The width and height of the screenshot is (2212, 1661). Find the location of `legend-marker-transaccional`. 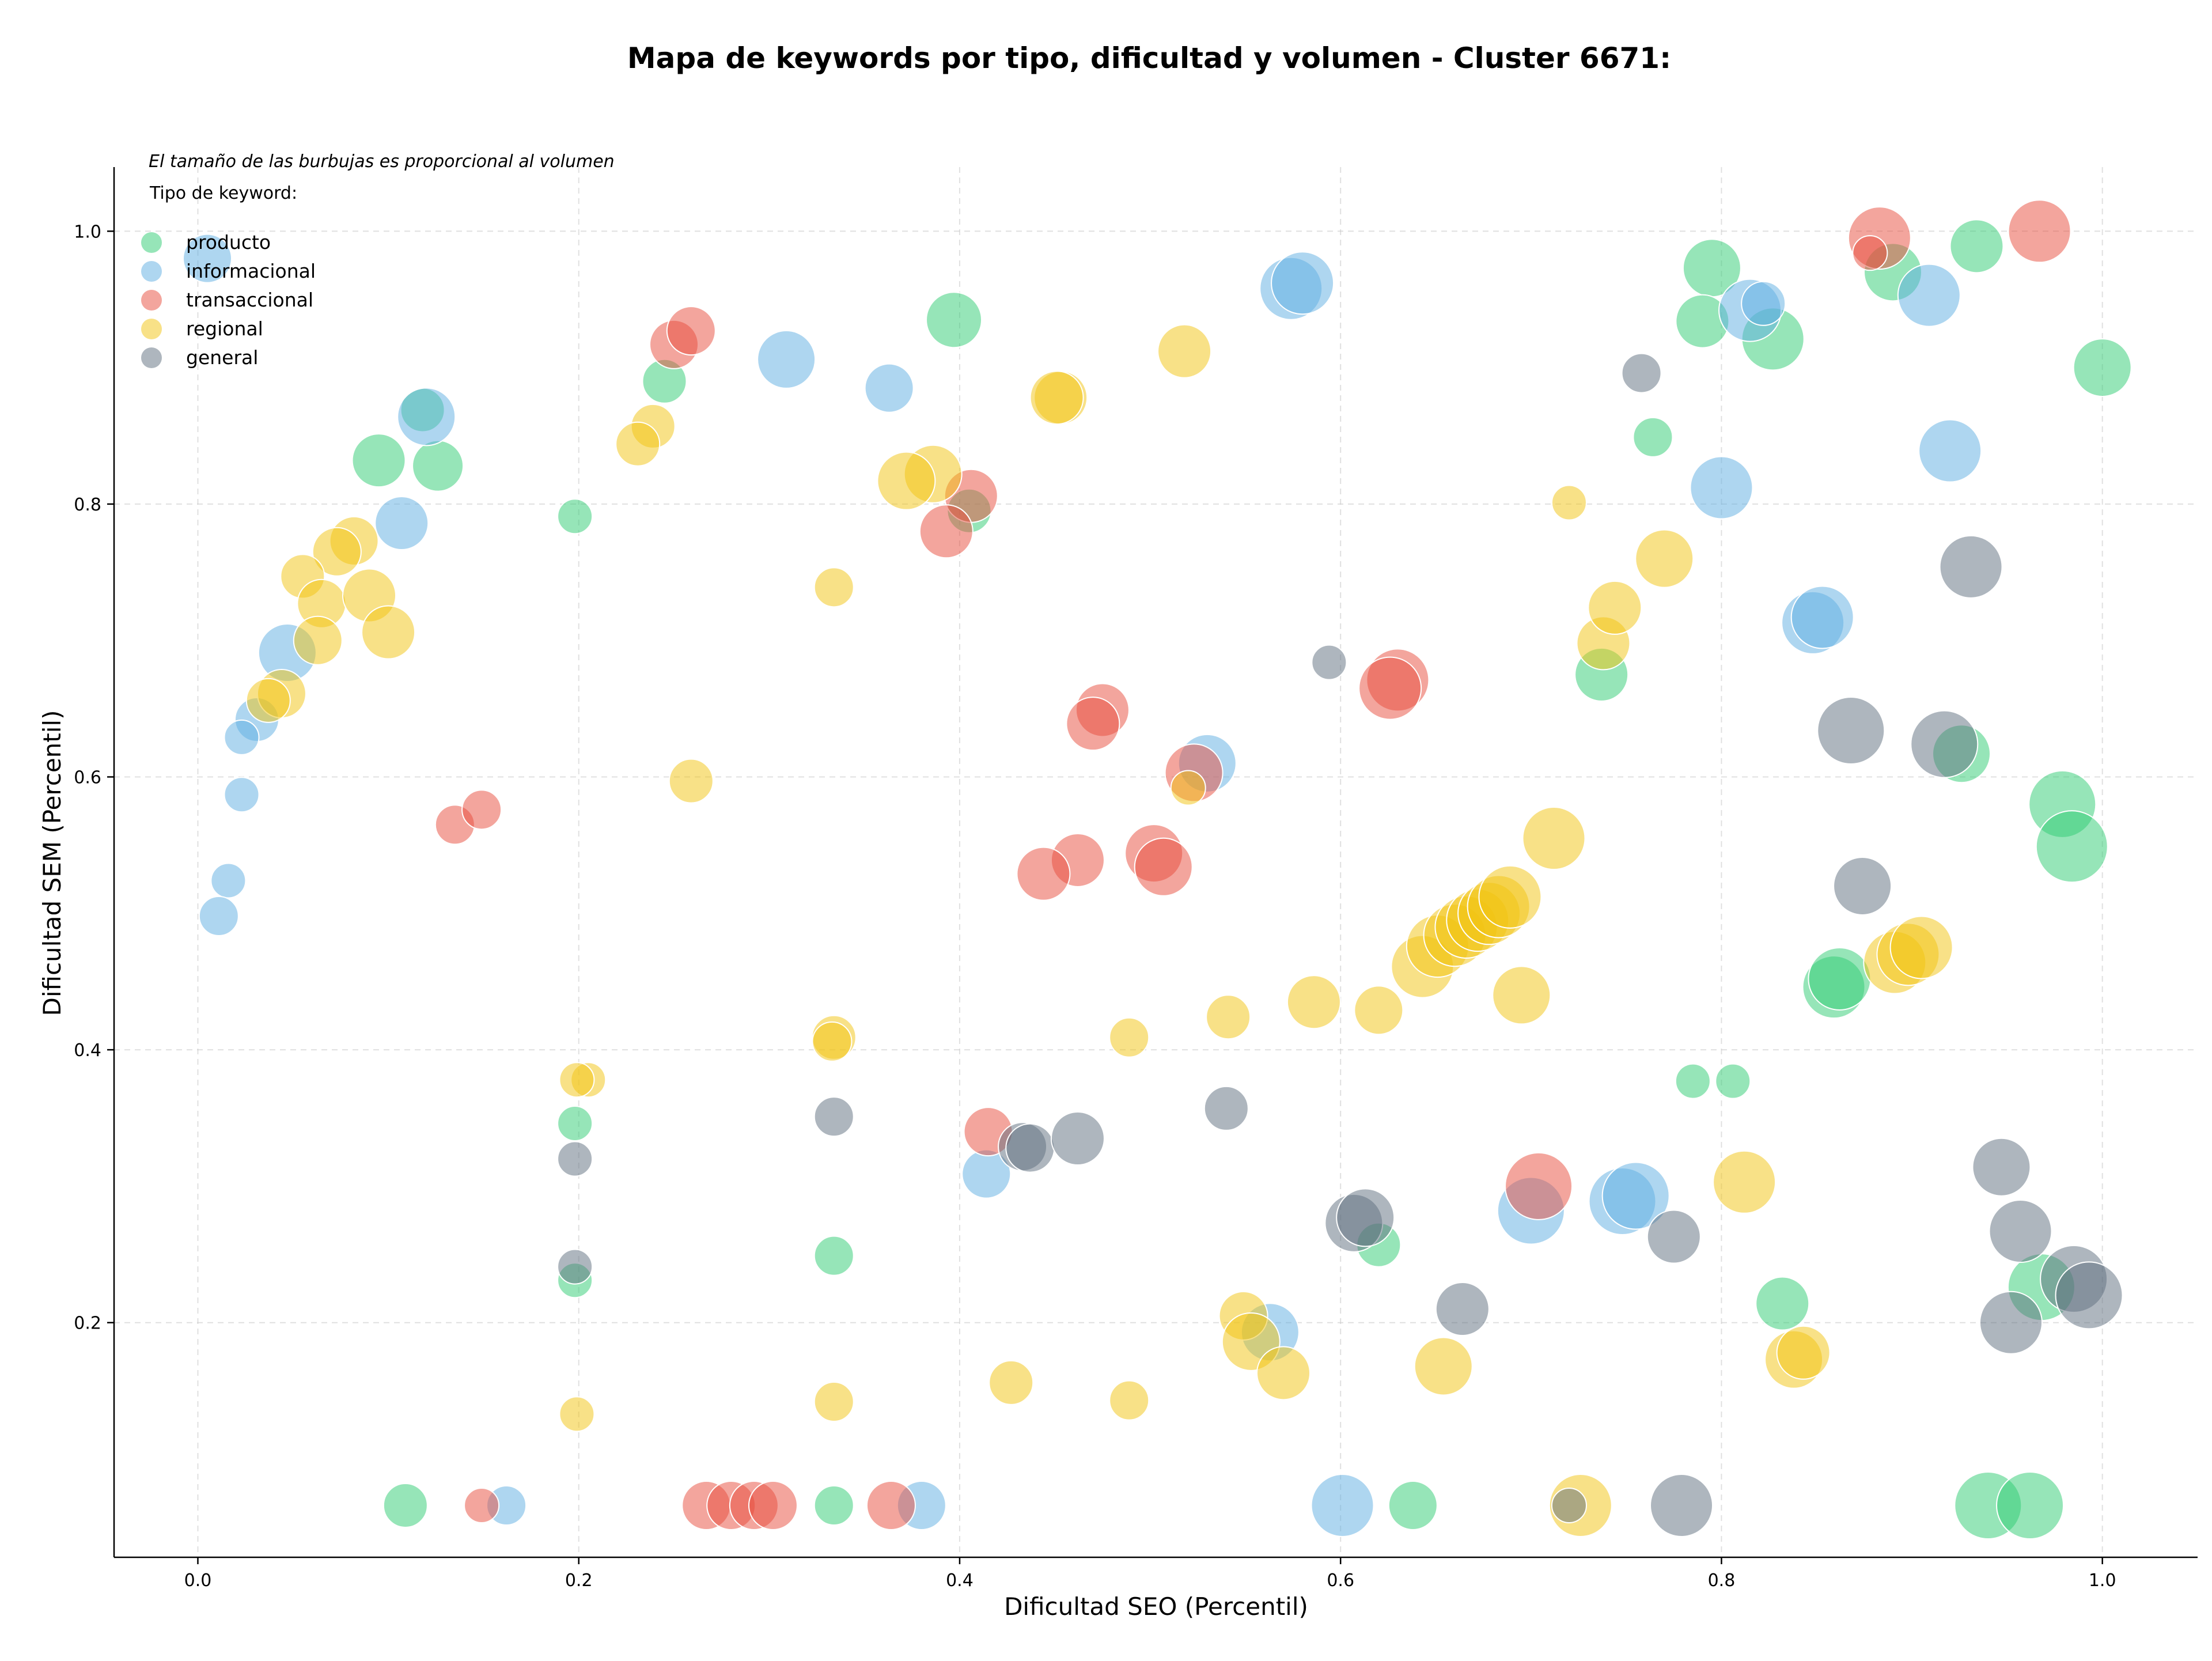

legend-marker-transaccional is located at coordinates (151, 300).